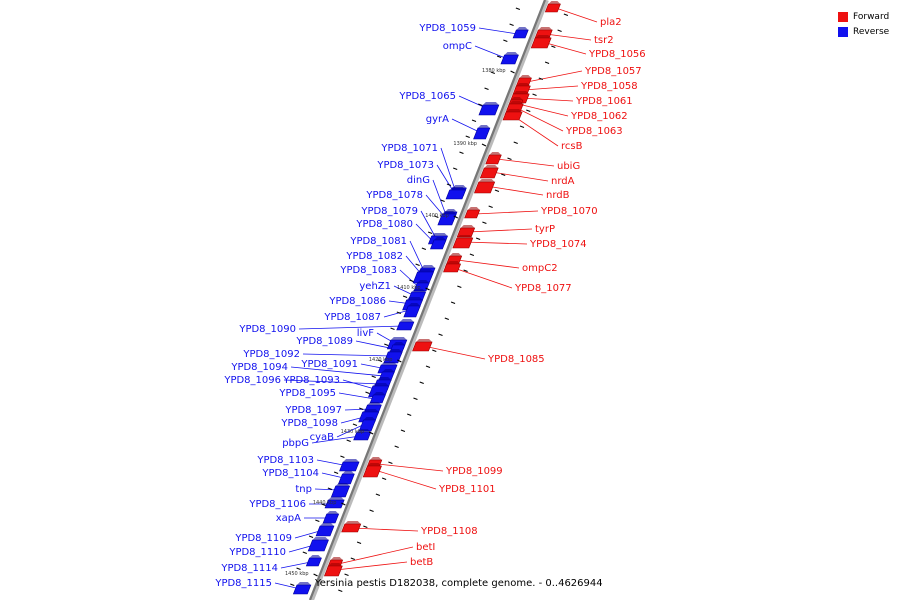 The height and width of the screenshot is (600, 900). I want to click on forward-swatch, so click(843, 16).